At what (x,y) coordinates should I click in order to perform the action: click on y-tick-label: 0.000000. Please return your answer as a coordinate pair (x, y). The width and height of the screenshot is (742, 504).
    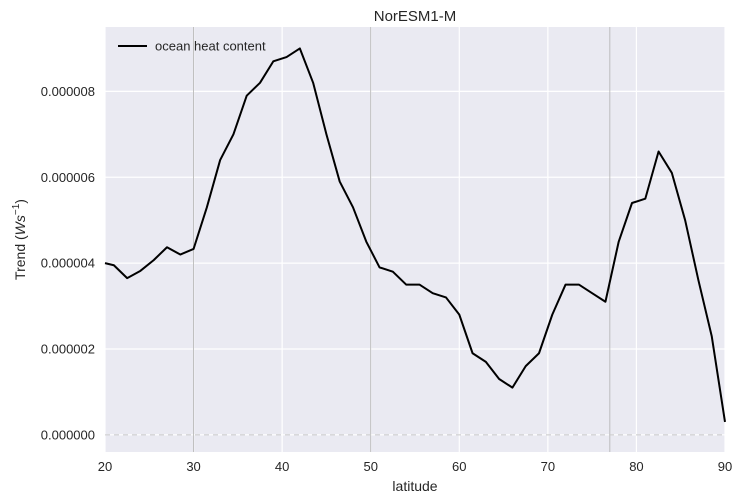
    Looking at the image, I should click on (68, 434).